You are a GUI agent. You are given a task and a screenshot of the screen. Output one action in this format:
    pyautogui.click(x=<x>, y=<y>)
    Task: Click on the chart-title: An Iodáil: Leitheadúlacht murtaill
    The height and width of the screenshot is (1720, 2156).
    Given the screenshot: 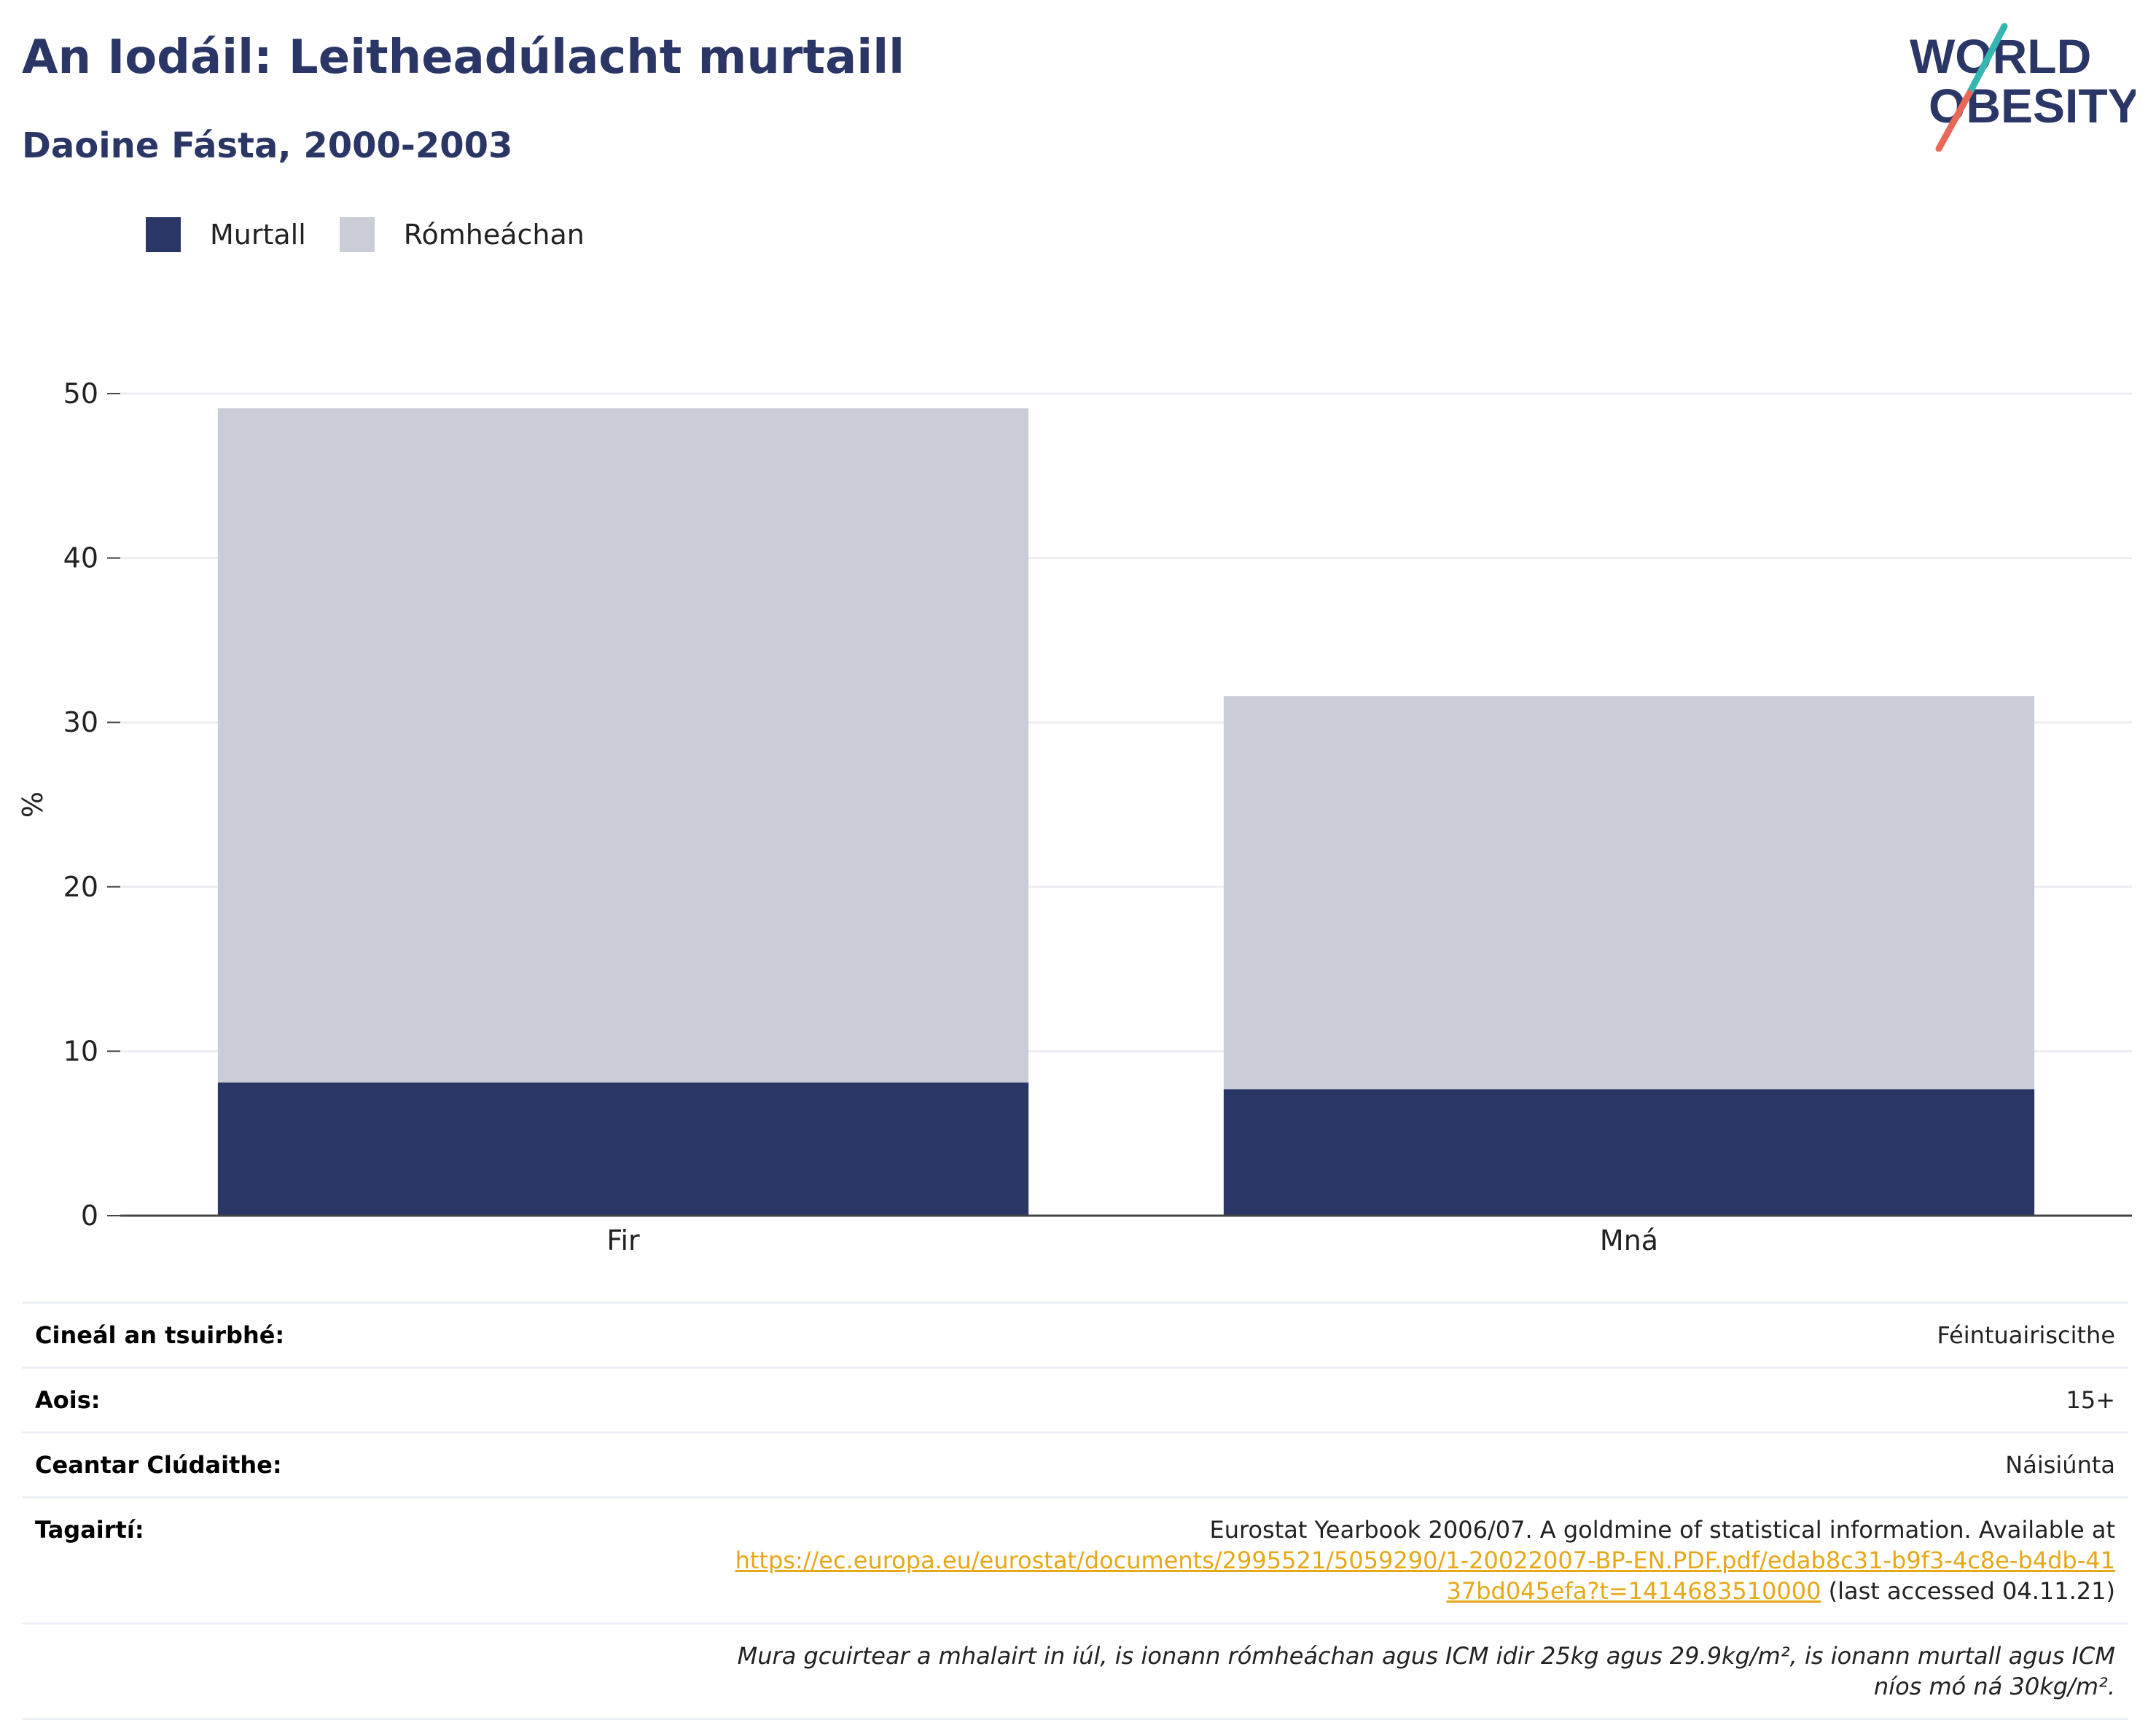 What is the action you would take?
    pyautogui.click(x=464, y=58)
    